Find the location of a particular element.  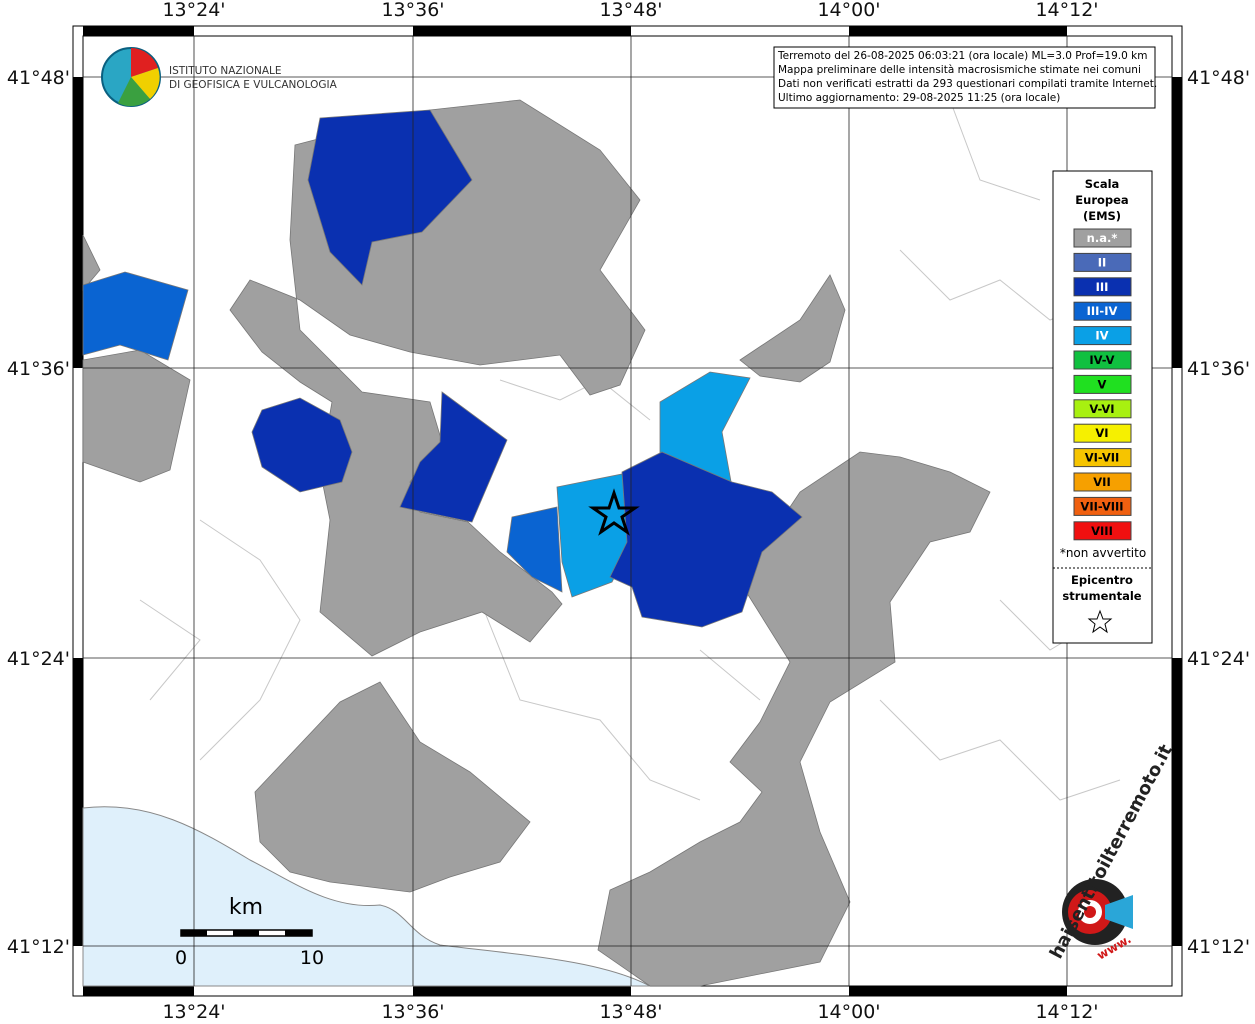

legend-label: IV-V is located at coordinates (1101, 360).